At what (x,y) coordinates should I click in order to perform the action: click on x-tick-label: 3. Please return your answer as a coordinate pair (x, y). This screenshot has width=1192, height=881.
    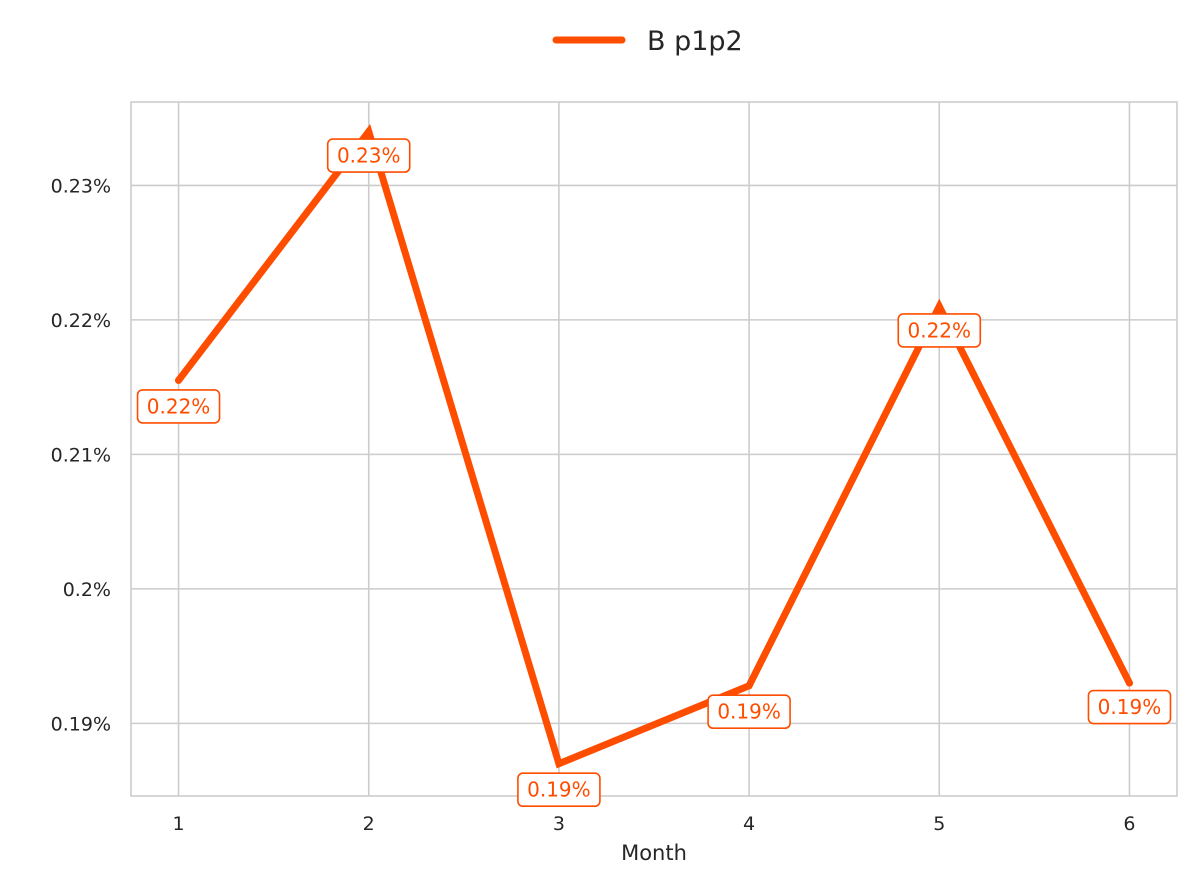
    Looking at the image, I should click on (559, 824).